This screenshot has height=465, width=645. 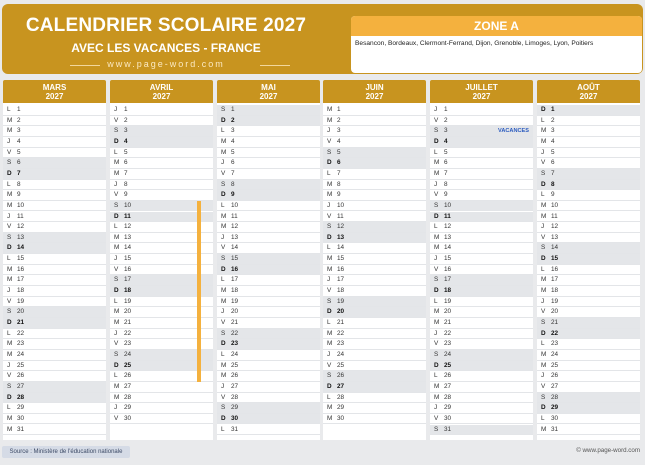 What do you see at coordinates (234, 216) in the screenshot?
I see `day-number: 11` at bounding box center [234, 216].